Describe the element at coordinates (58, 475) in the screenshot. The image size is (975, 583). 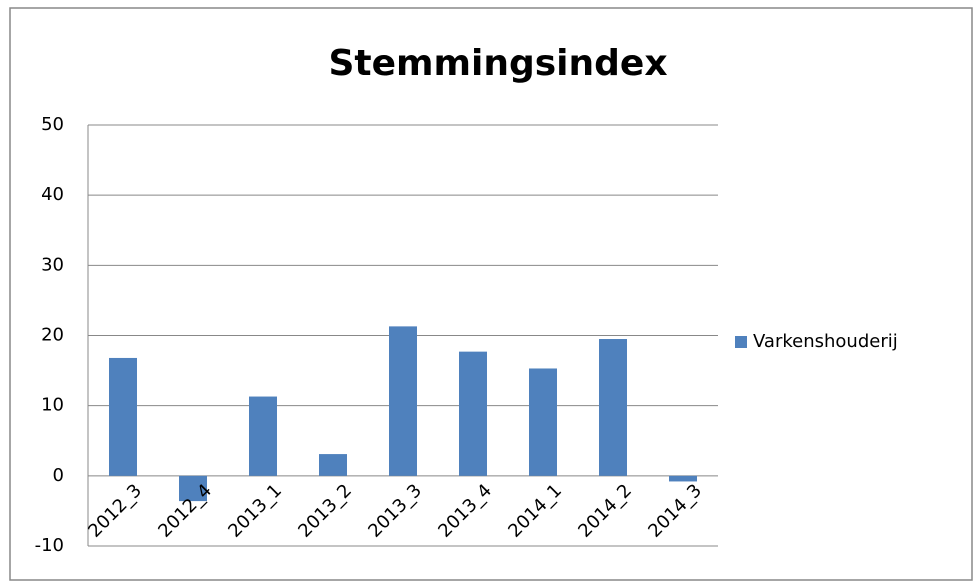
I see `y-tick-label: 0` at that location.